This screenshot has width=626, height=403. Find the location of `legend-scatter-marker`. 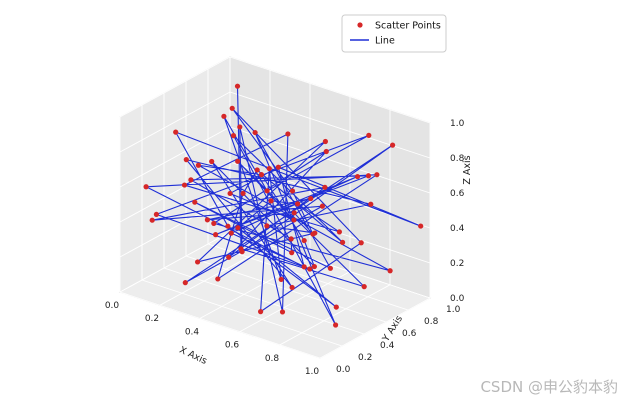

legend-scatter-marker is located at coordinates (360, 25).